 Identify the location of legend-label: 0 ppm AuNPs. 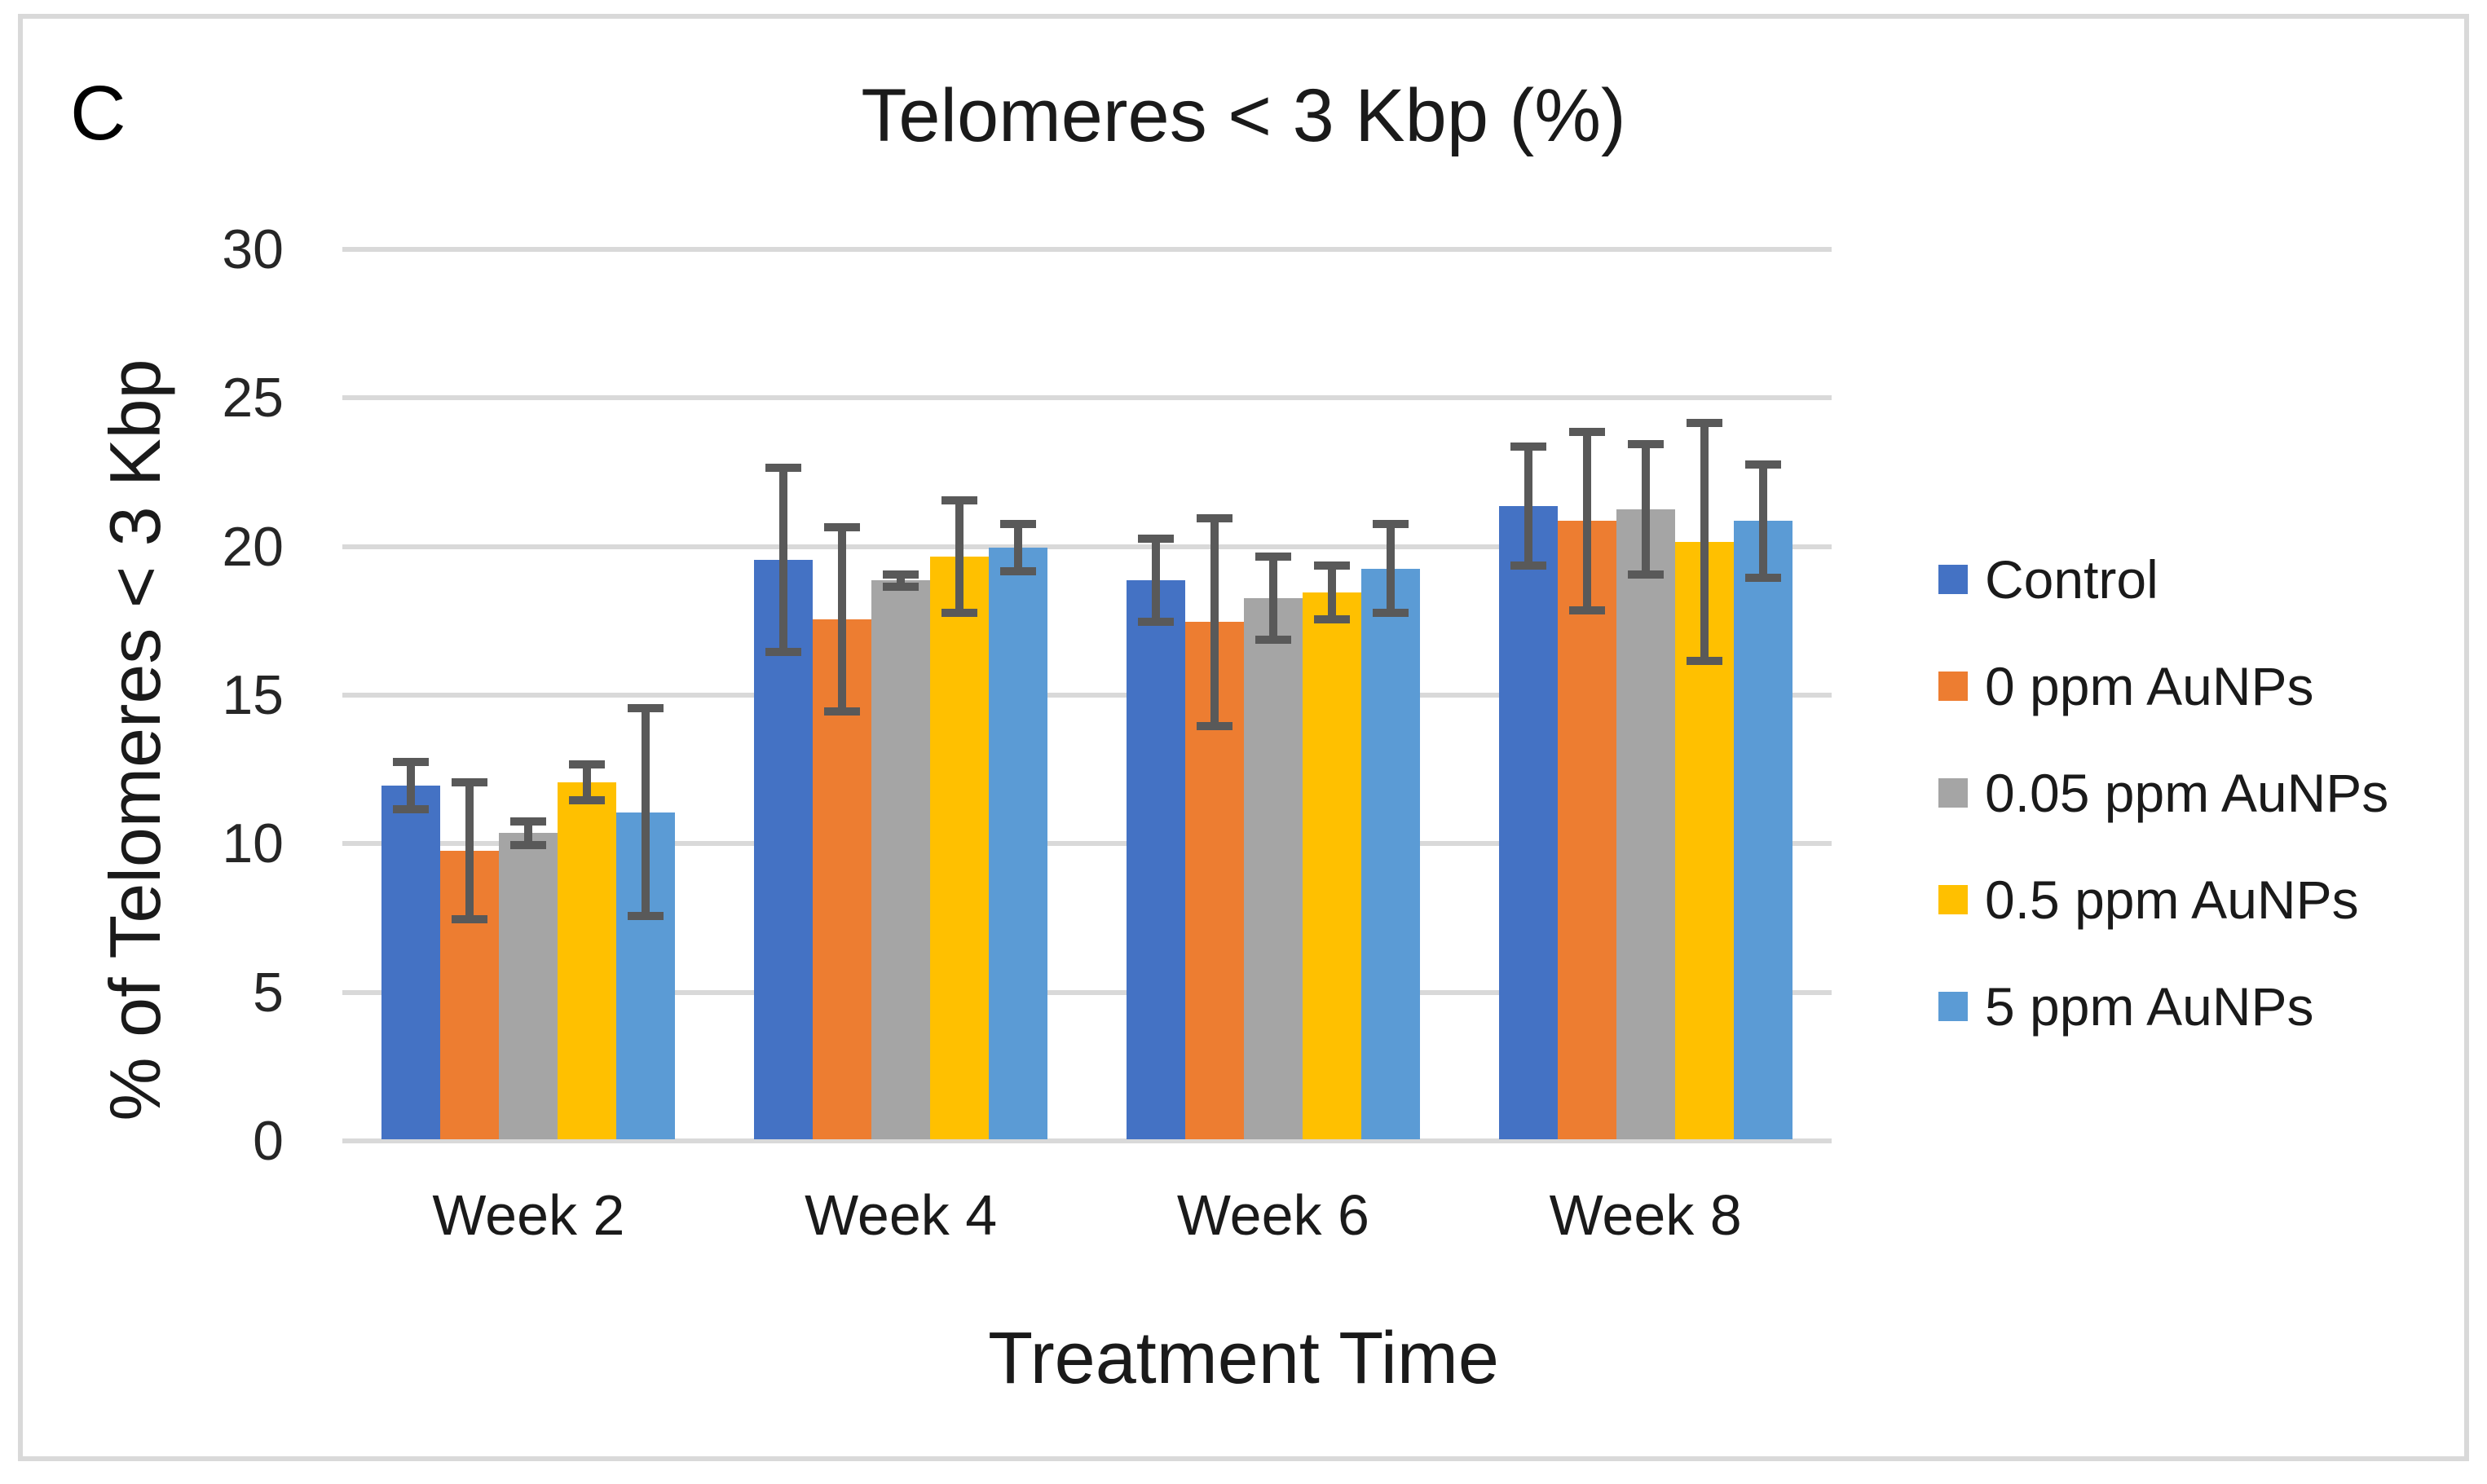
(2149, 686).